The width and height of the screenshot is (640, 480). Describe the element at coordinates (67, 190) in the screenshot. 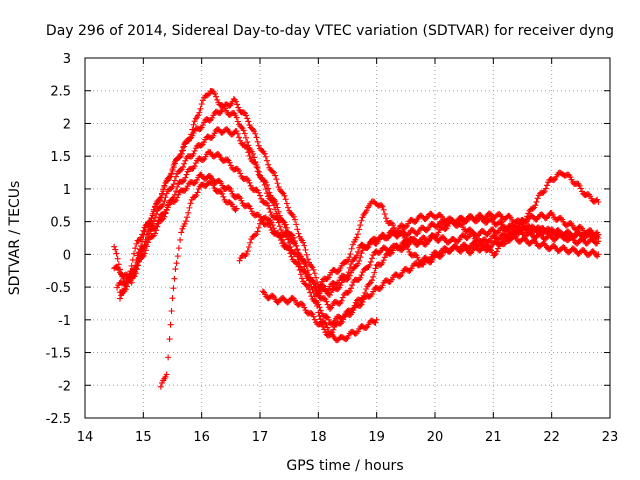

I see `y-tick-label: 1` at that location.